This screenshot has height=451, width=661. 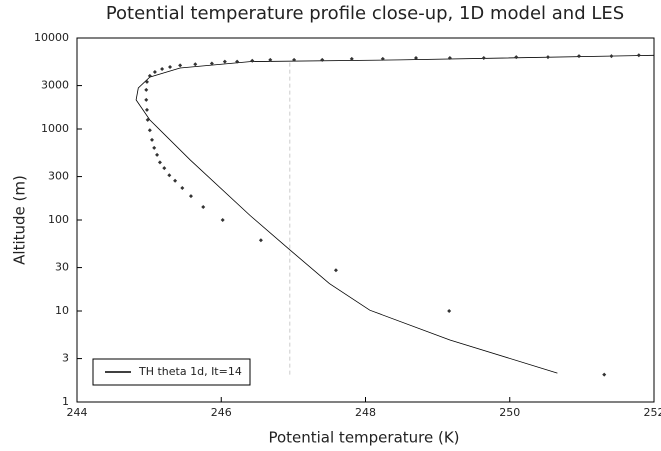 I want to click on x-tick-label: 246, so click(x=221, y=412).